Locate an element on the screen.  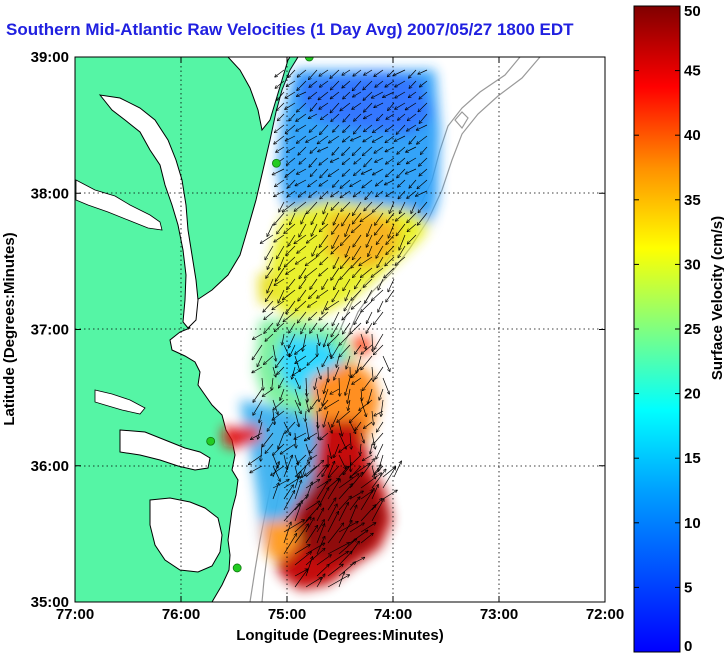
chesapeake-bay is located at coordinates (148, 211).